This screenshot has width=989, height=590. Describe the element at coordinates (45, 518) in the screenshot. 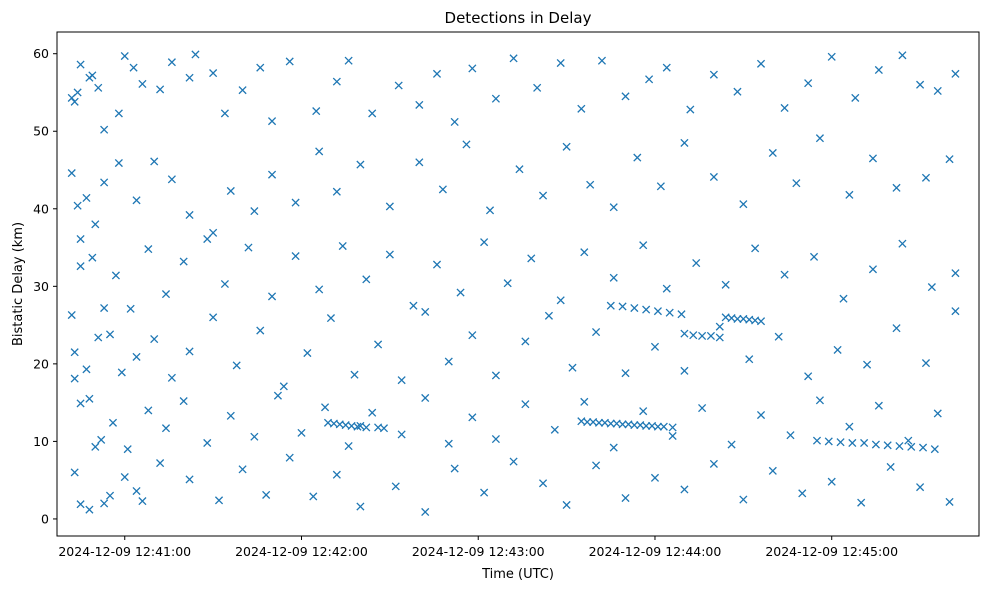

I see `y-tick-label: 0` at that location.